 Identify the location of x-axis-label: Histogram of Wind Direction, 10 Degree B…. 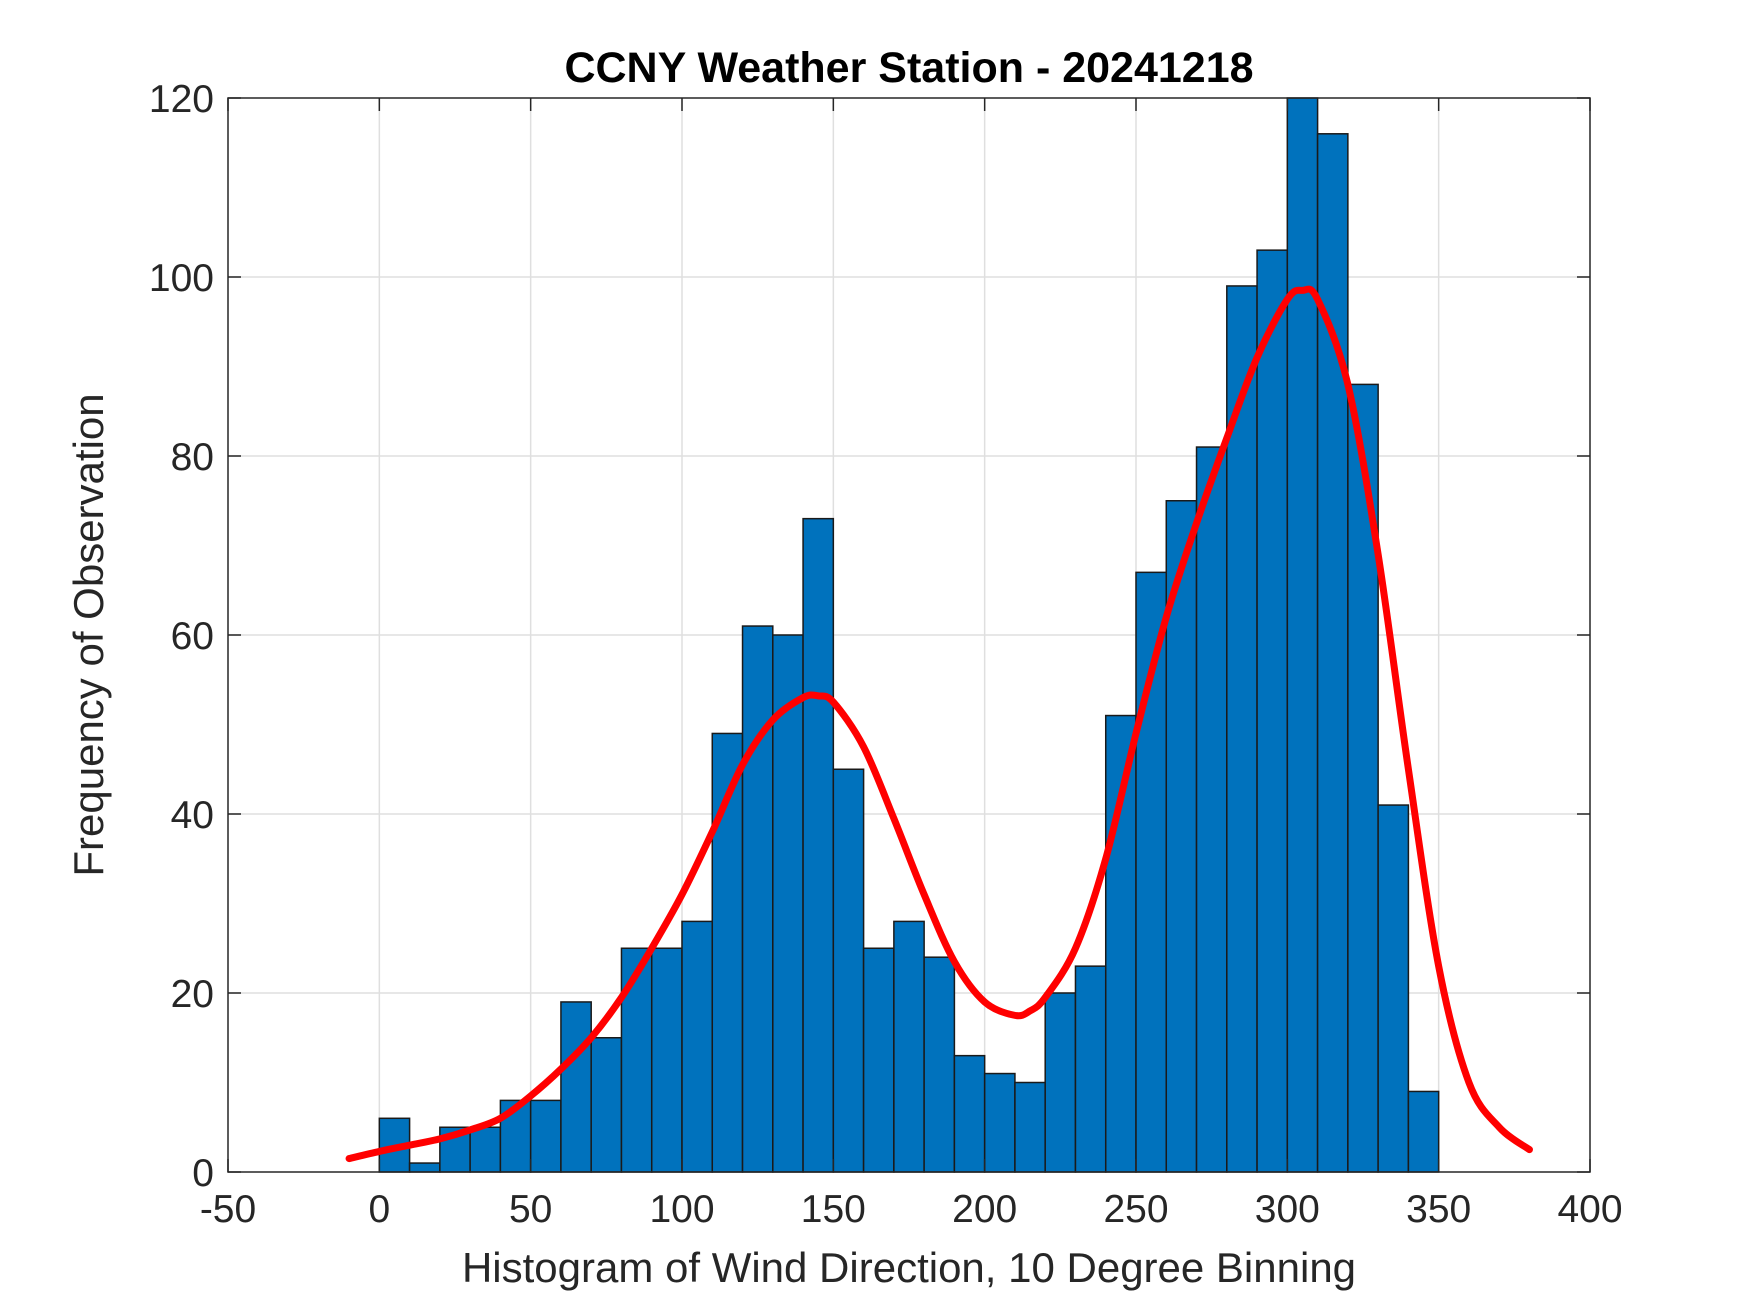
(909, 1267).